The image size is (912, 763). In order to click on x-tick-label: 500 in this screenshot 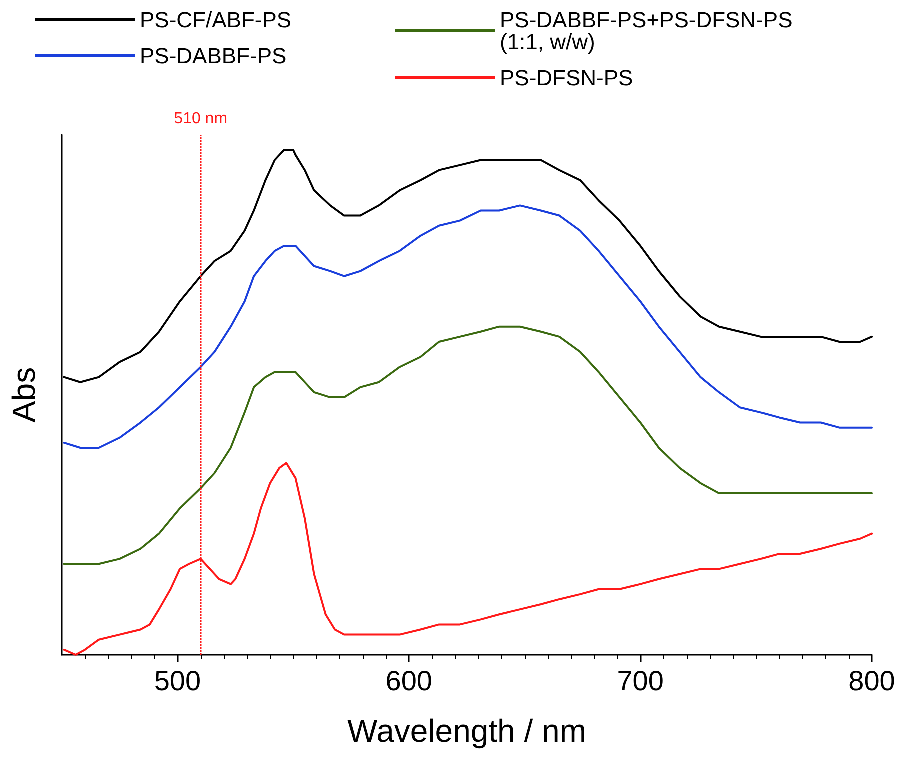, I will do `click(178, 681)`.